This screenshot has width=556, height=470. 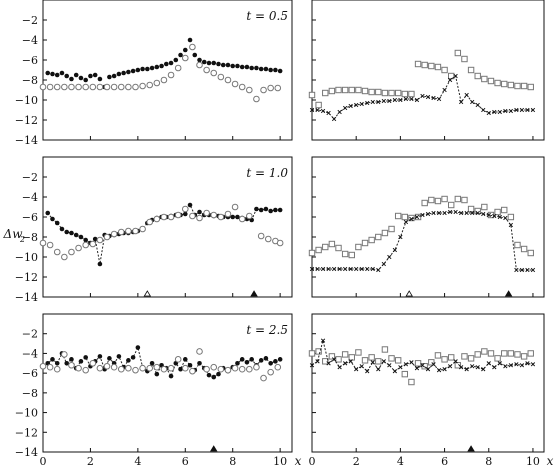 I want to click on time-label: t = 1.0, so click(x=267, y=173).